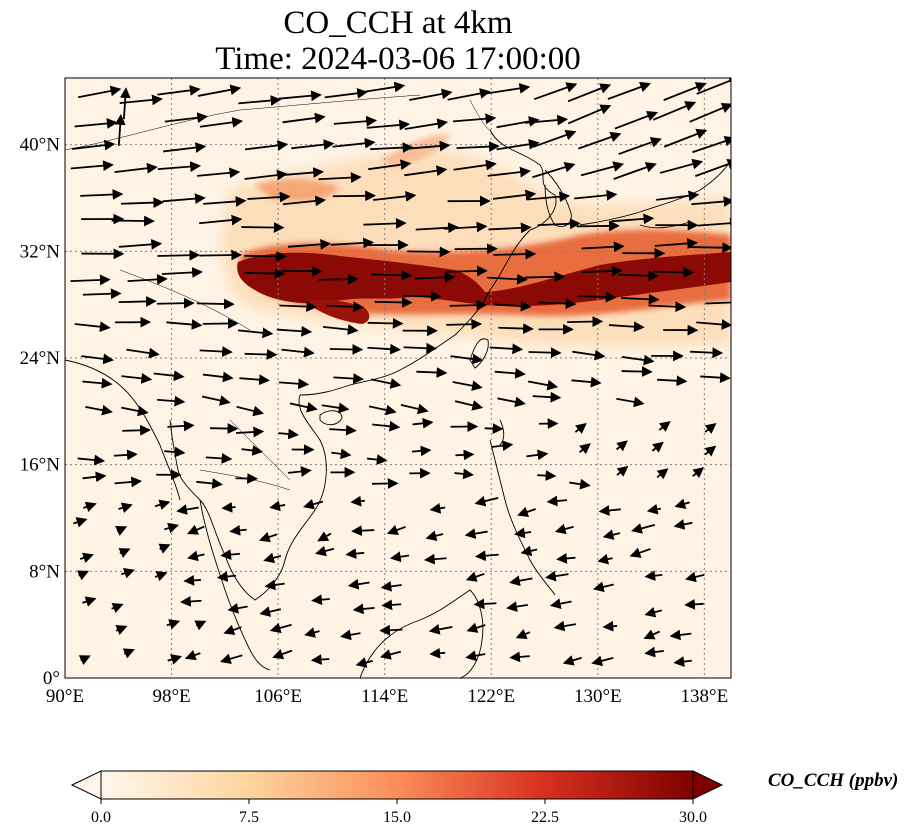 The height and width of the screenshot is (836, 921). Describe the element at coordinates (44, 571) in the screenshot. I see `y-tick-label: 8°N` at that location.